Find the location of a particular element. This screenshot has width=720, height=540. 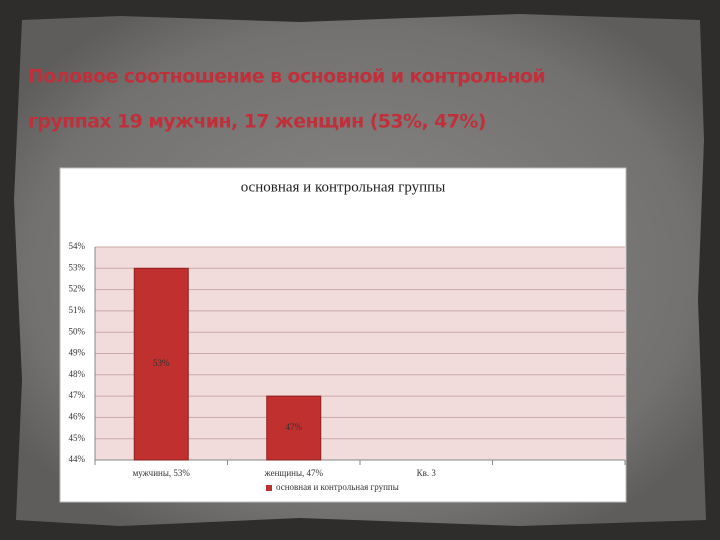

y-tick-label: 52% is located at coordinates (77, 289).